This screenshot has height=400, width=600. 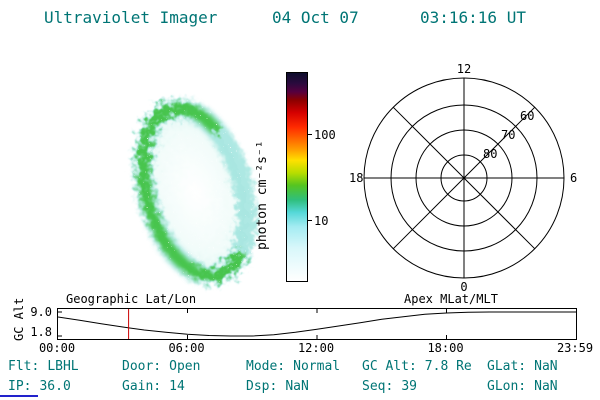 What do you see at coordinates (131, 17) in the screenshot?
I see `app-title: Ultraviolet Imager` at bounding box center [131, 17].